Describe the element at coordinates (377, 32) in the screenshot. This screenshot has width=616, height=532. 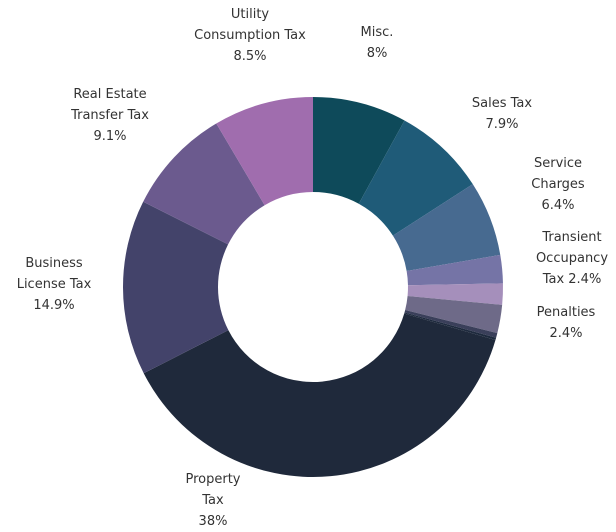
I see `category-label: Misc.` at that location.